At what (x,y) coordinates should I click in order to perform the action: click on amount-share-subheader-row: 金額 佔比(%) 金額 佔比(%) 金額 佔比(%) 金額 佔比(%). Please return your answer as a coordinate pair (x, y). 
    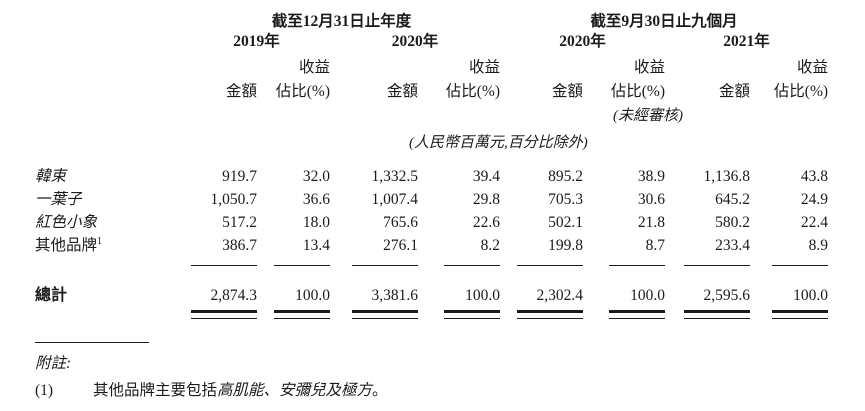
    Looking at the image, I should click on (431, 90).